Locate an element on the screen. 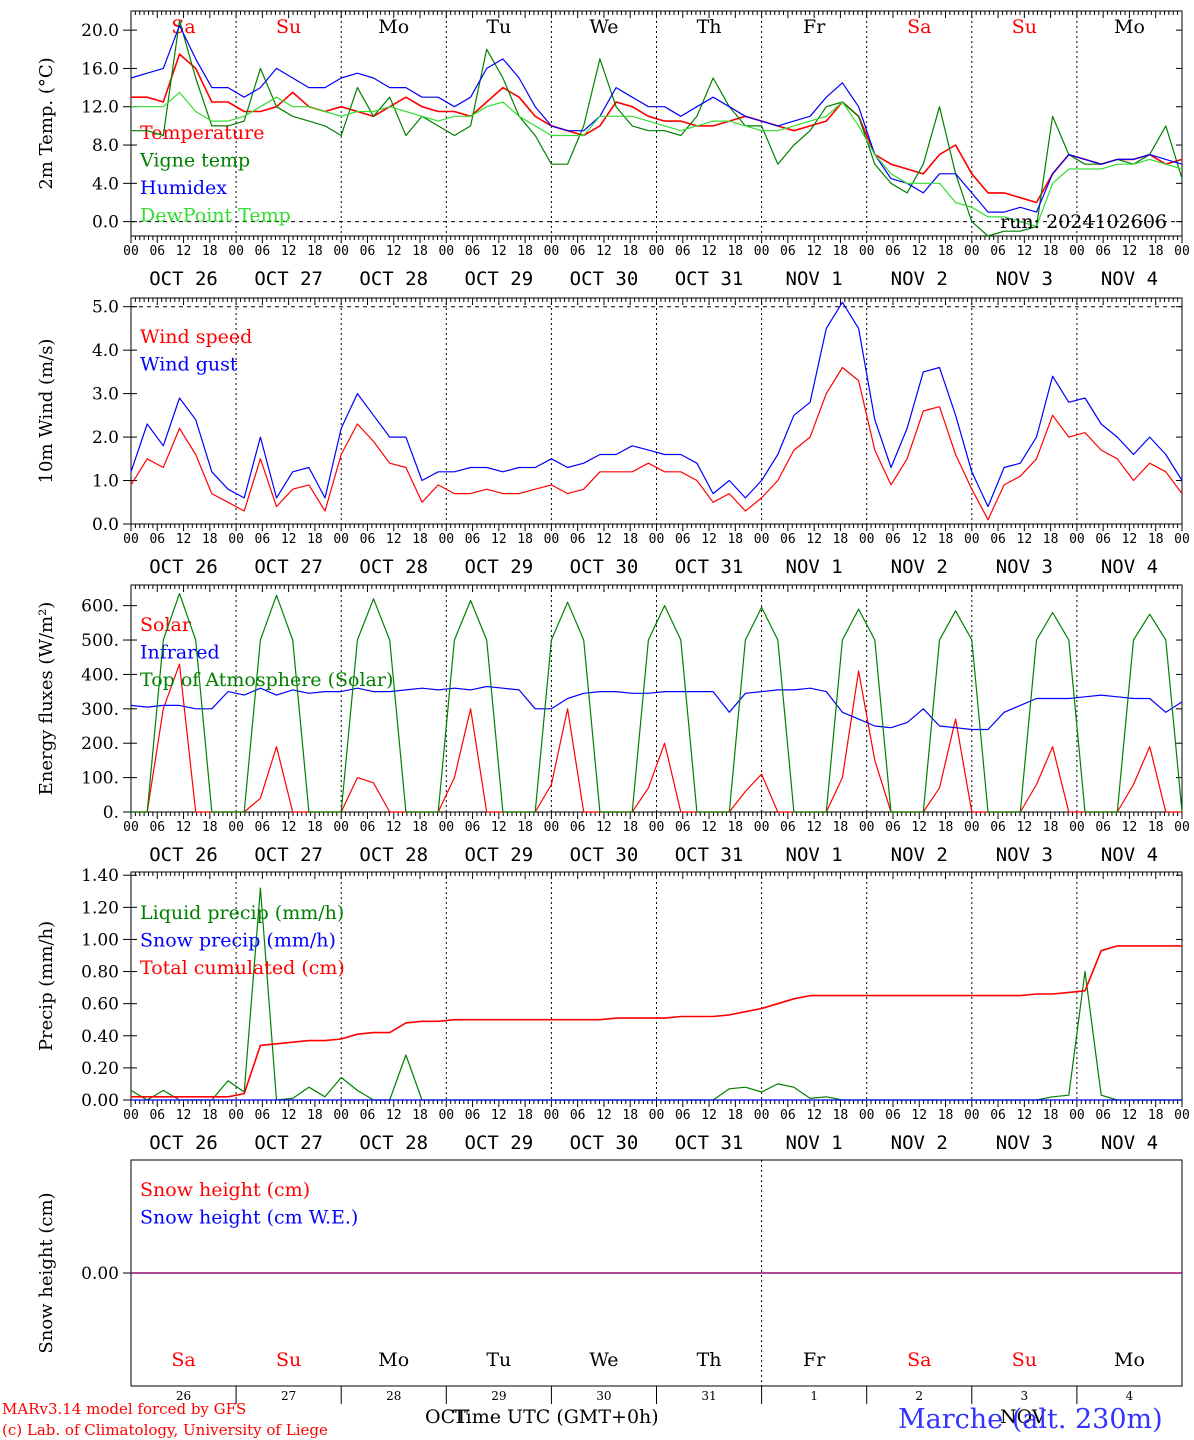 Image resolution: width=1194 pixels, height=1440 pixels. series-line-vigne-temp is located at coordinates (657, 128).